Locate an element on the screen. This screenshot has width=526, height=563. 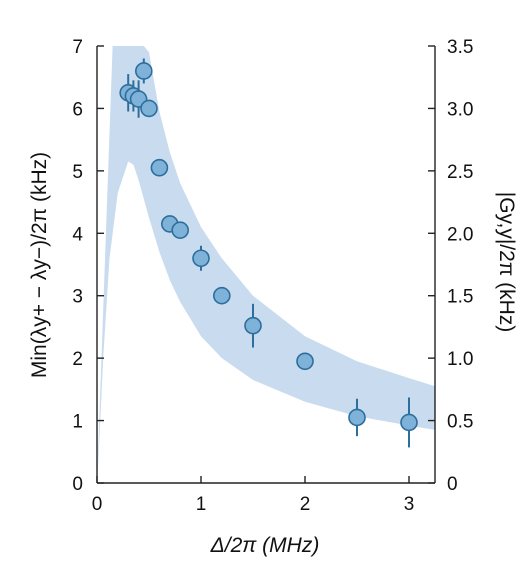
y-left-tick-label: 7 is located at coordinates (77, 47).